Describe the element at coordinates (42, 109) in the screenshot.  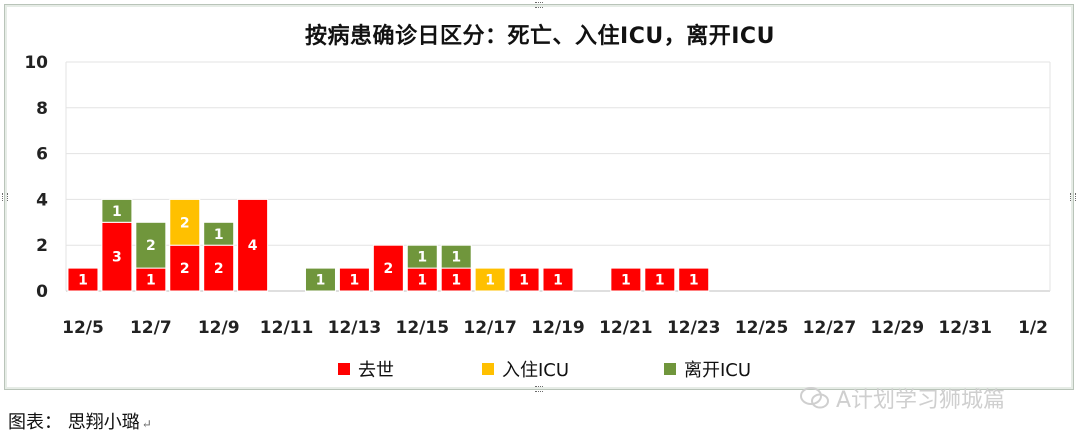
I see `y-tick-label: 8` at that location.